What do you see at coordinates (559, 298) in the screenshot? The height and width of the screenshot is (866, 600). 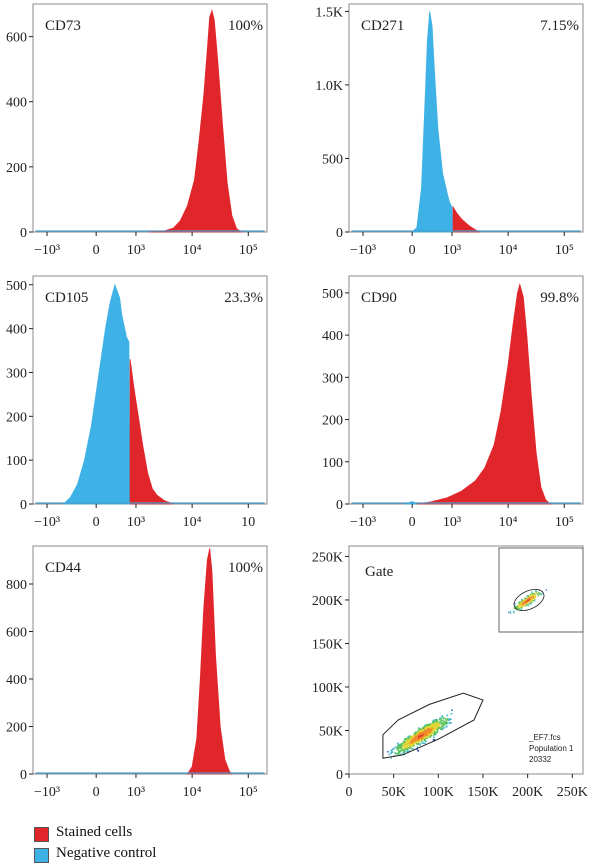 I see `percent-label: 99.8%` at bounding box center [559, 298].